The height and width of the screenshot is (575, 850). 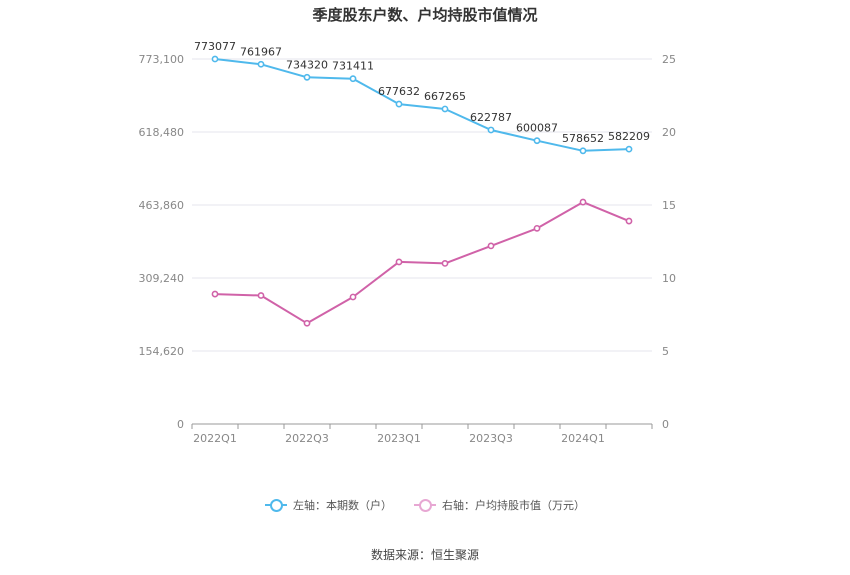 I want to click on data-label: 578652, so click(x=583, y=138).